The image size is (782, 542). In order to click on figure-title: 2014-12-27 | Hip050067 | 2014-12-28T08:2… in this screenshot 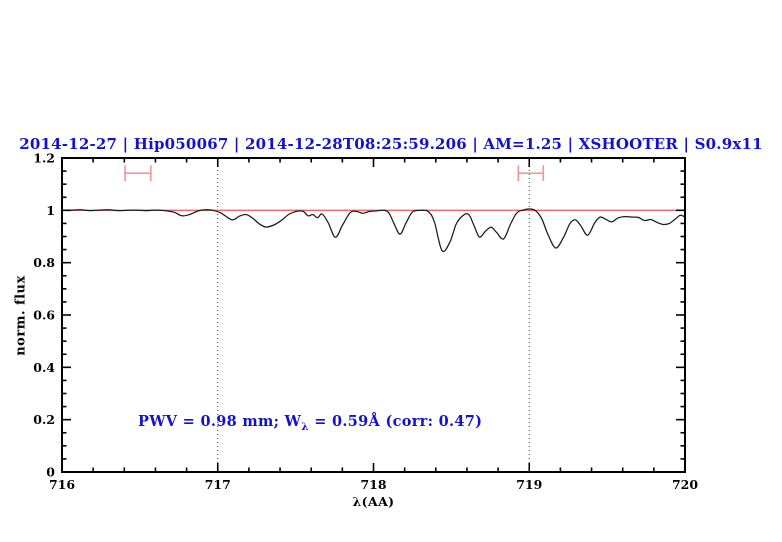, I will do `click(391, 144)`.